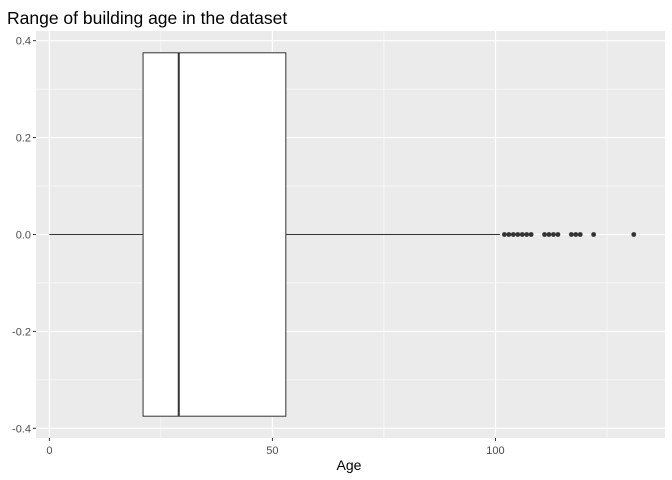  I want to click on outlier-points, so click(569, 234).